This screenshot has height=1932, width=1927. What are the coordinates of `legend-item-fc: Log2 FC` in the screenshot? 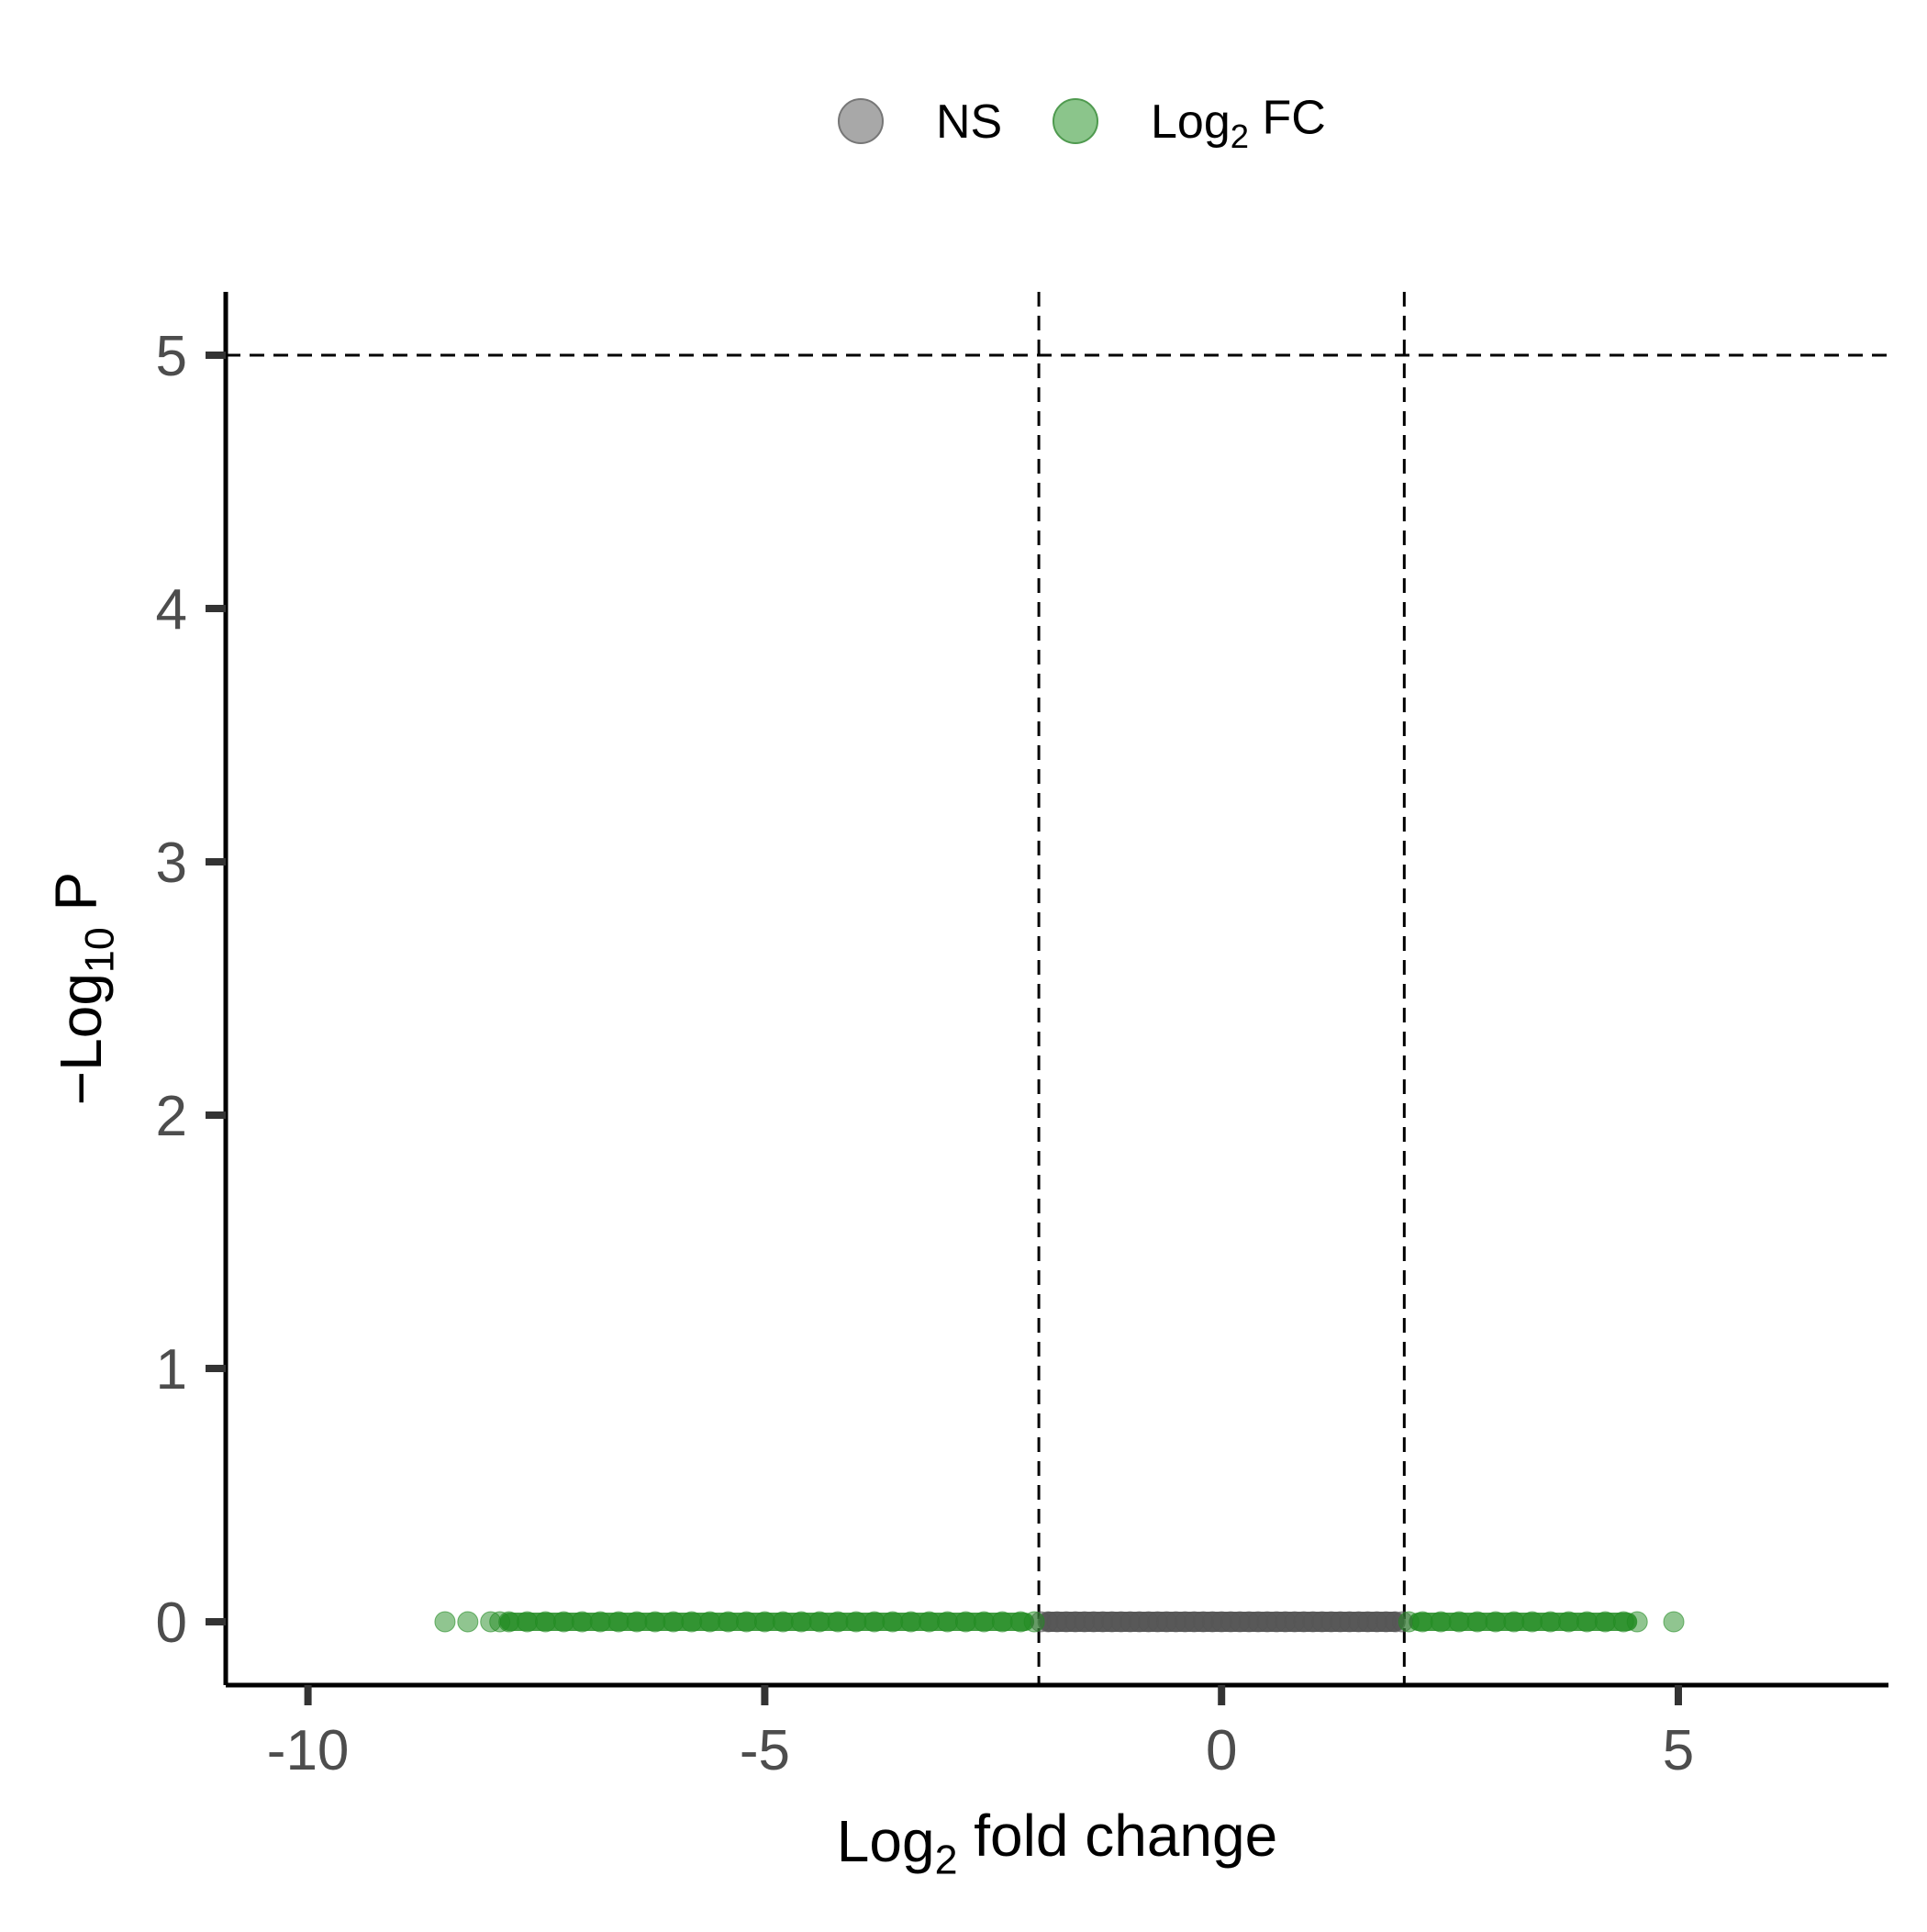 It's located at (1189, 123).